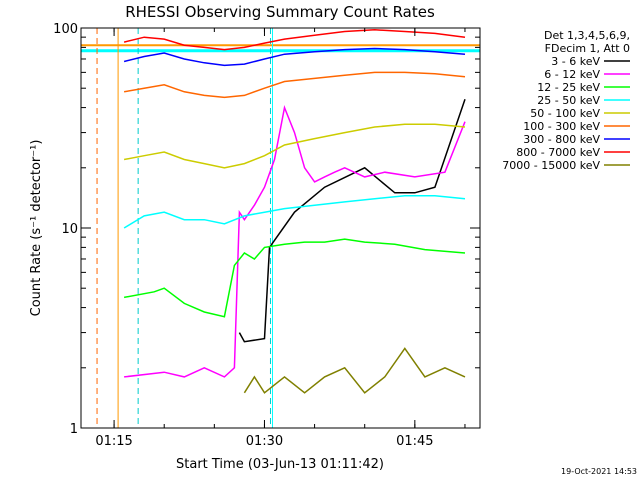 This screenshot has width=640, height=480. Describe the element at coordinates (599, 471) in the screenshot. I see `footer-timestamp: 19-Oct-2021 14:53` at that location.